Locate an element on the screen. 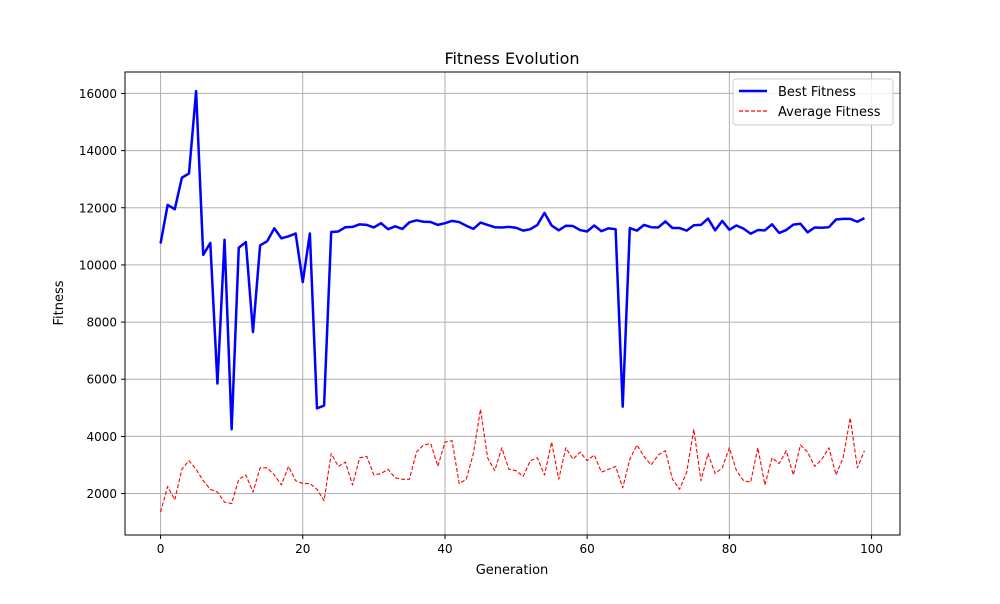 The width and height of the screenshot is (1000, 604). y-tick-label: 4000 is located at coordinates (101, 437).